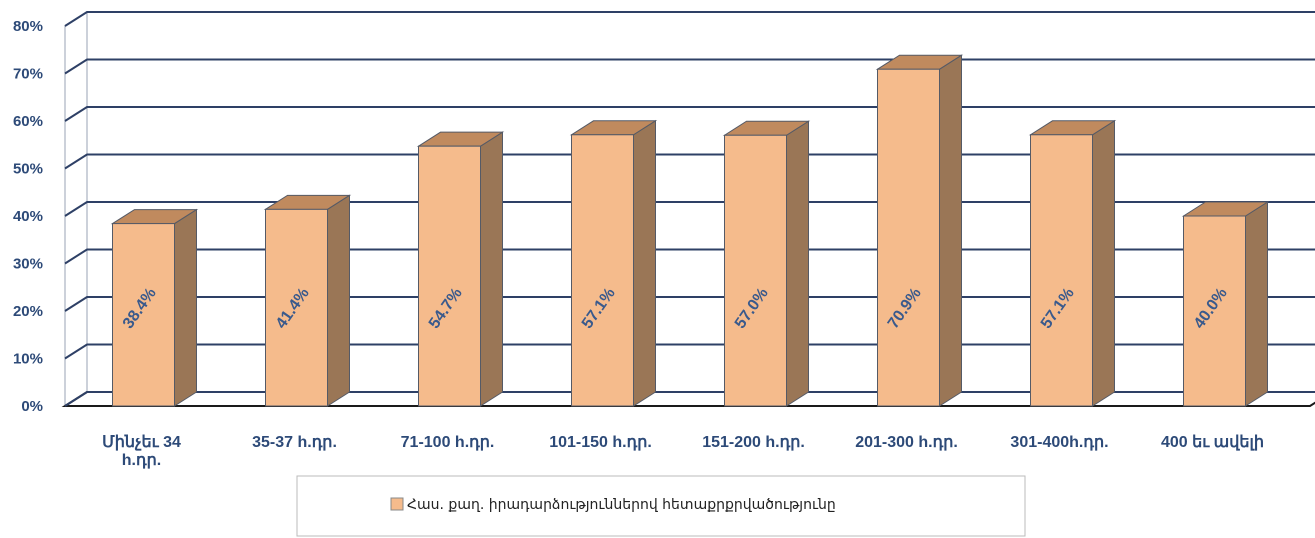 The image size is (1315, 538). Describe the element at coordinates (28, 264) in the screenshot. I see `y-tick-label: 30%` at that location.